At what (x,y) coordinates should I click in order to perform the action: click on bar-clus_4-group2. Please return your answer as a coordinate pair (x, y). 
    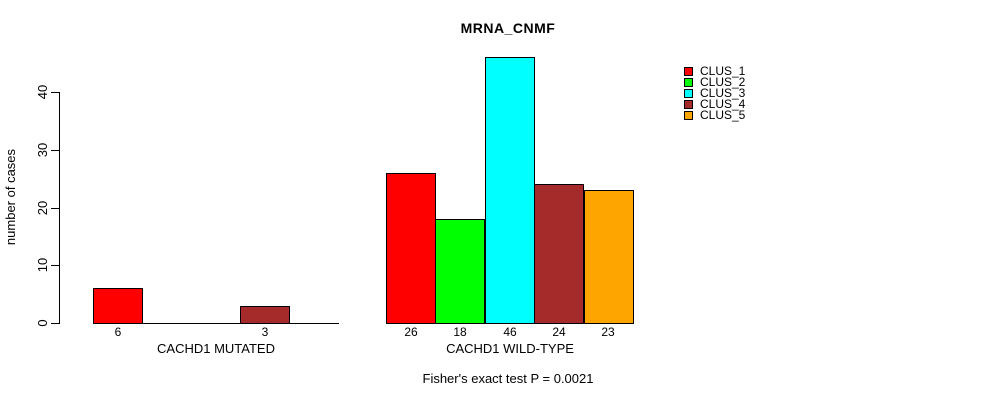
    Looking at the image, I should click on (559, 254).